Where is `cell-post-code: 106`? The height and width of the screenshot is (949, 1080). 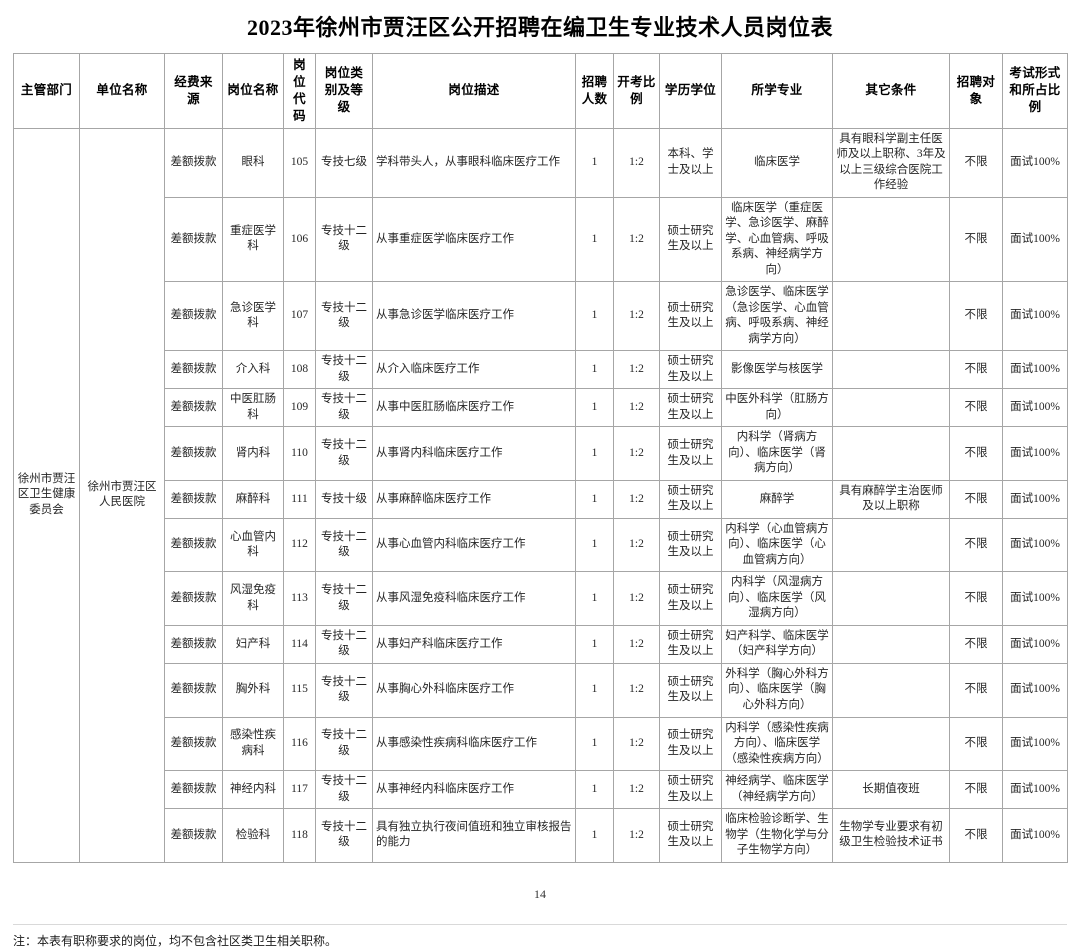
cell-post-code: 106 is located at coordinates (299, 239).